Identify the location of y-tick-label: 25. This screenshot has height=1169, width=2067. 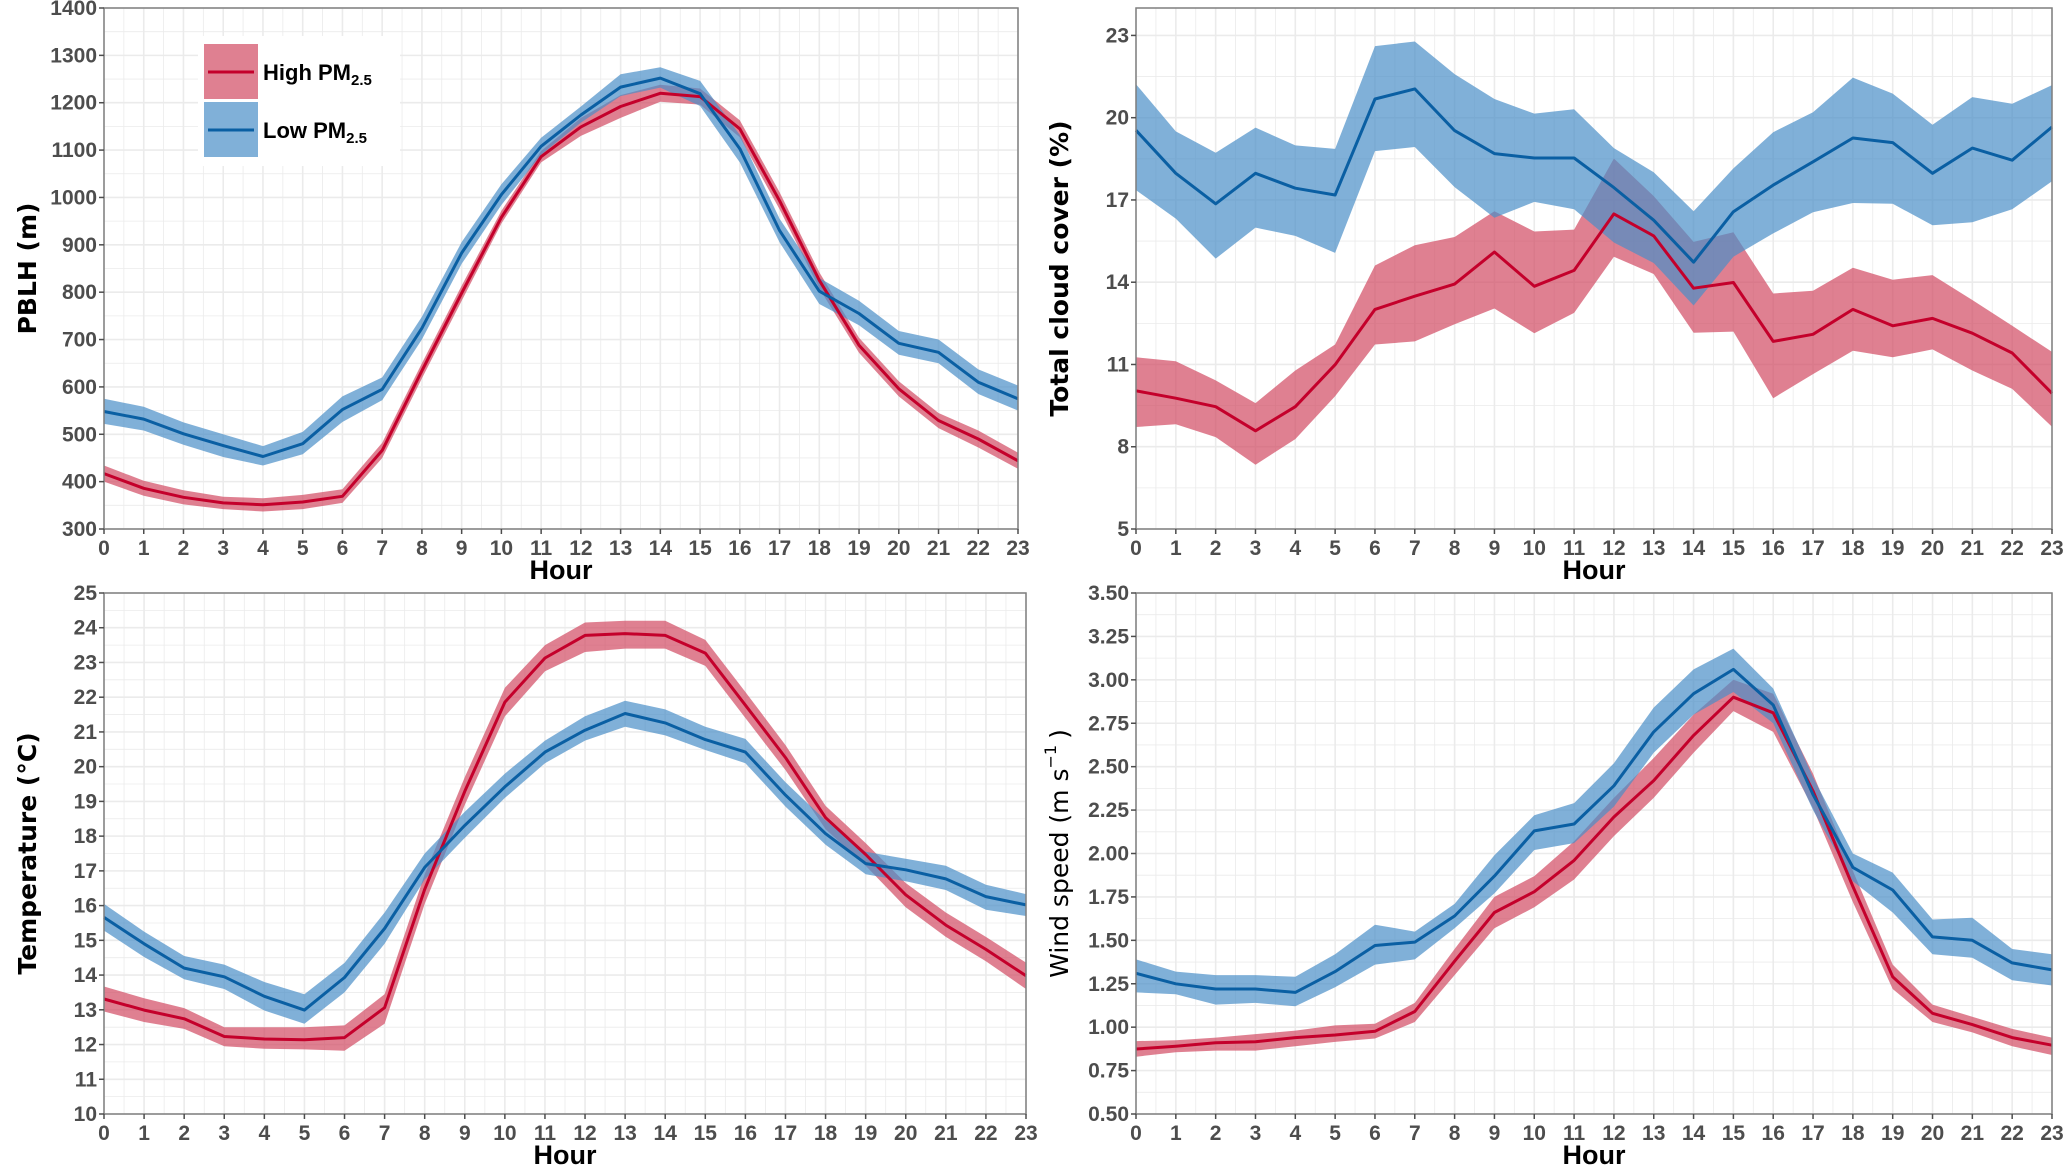
(86, 593).